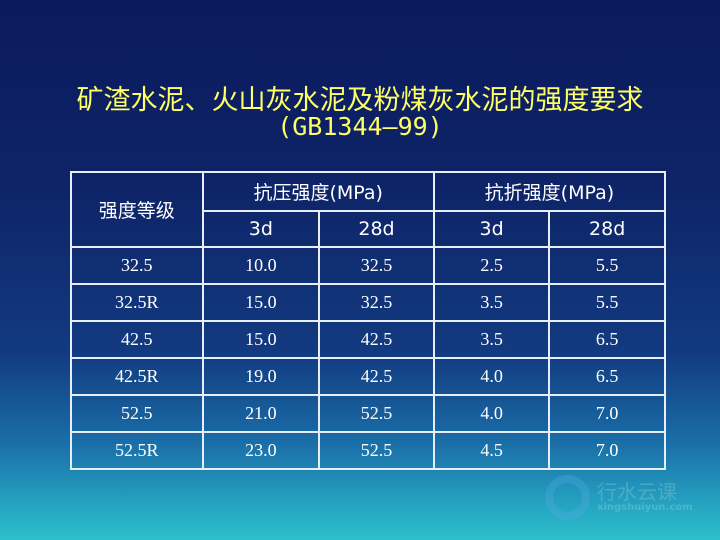 The image size is (720, 540). Describe the element at coordinates (137, 450) in the screenshot. I see `table-cell: 52.5R` at that location.